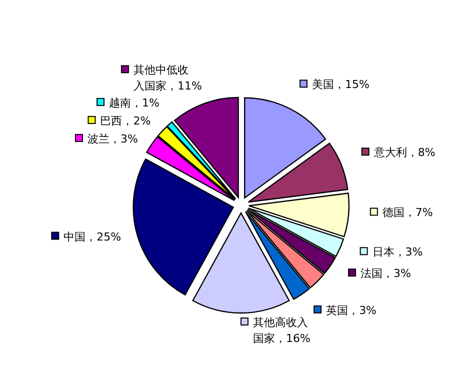 The height and width of the screenshot is (383, 476). What do you see at coordinates (134, 102) in the screenshot?
I see `legend-label: 越南，1%` at bounding box center [134, 102].